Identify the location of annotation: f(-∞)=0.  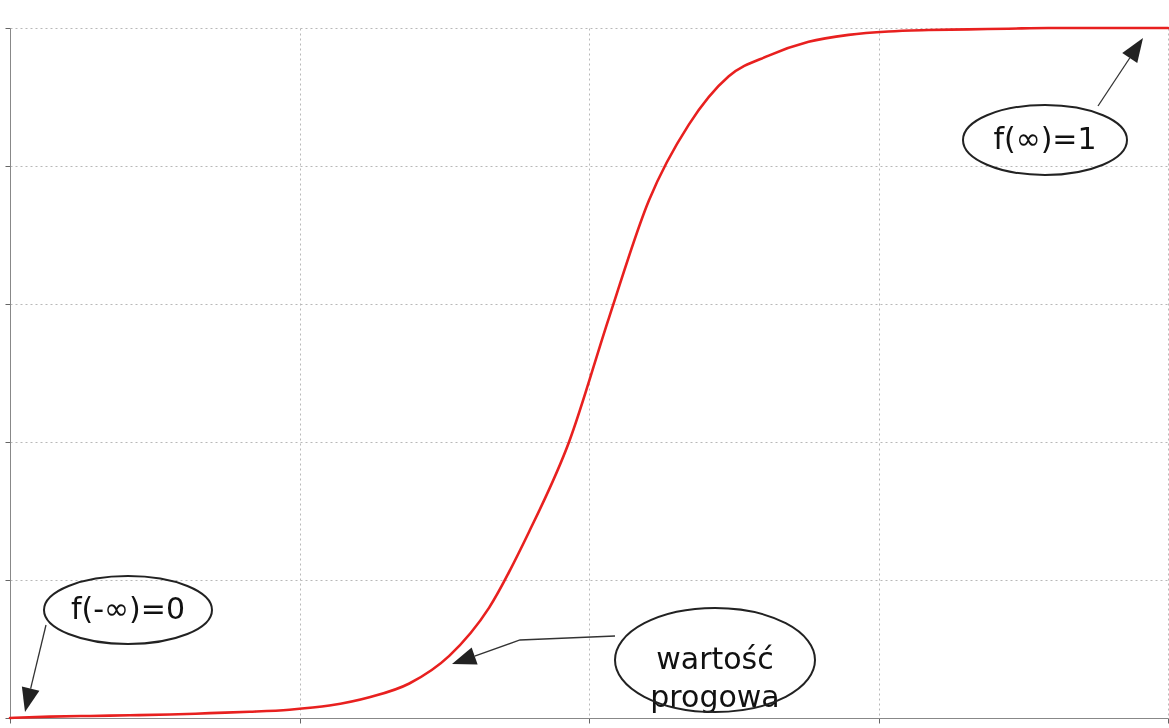
(128, 608).